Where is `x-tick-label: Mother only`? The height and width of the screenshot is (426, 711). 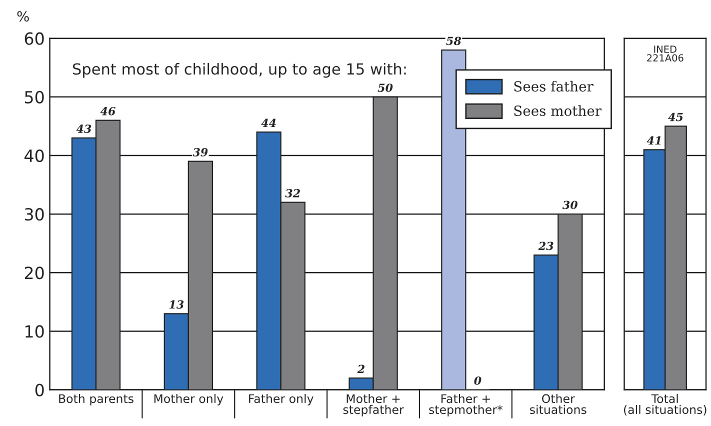 x-tick-label: Mother only is located at coordinates (189, 400).